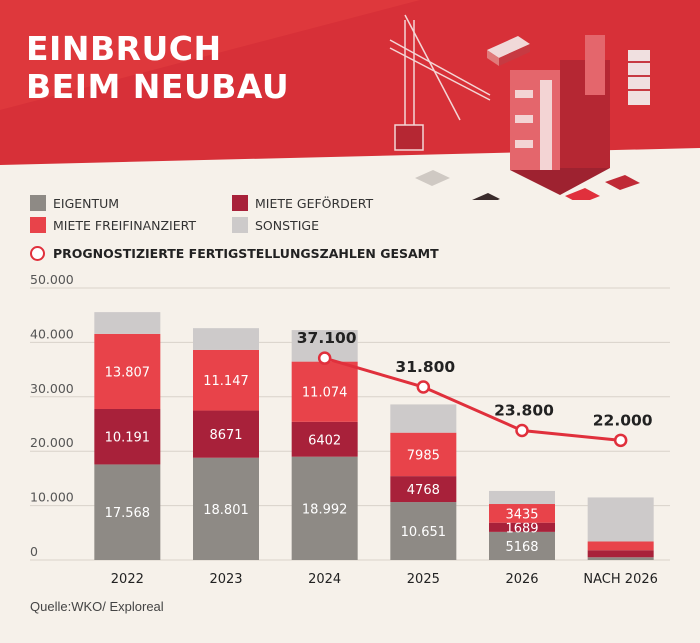 The width and height of the screenshot is (700, 643). I want to click on bar-value-label: 3435, so click(521, 514).